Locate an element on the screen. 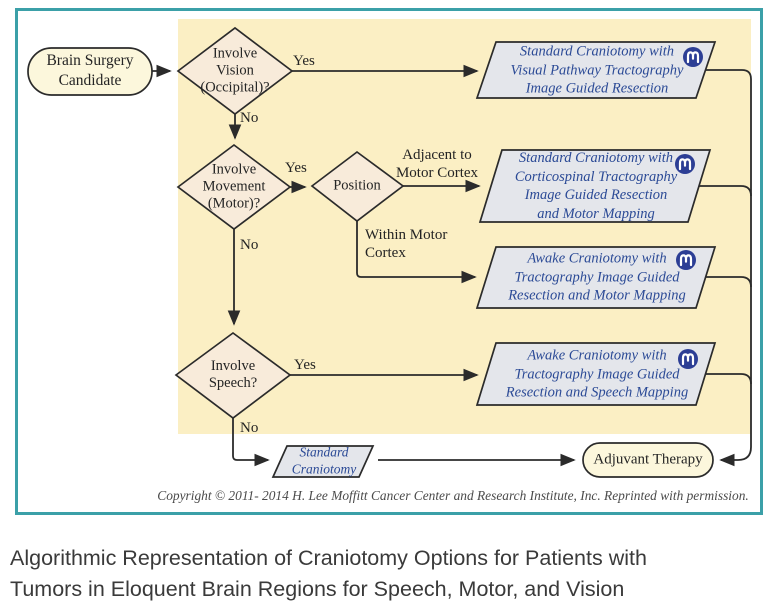 Image resolution: width=777 pixels, height=603 pixels. node-awake-motor-shape is located at coordinates (596, 277).